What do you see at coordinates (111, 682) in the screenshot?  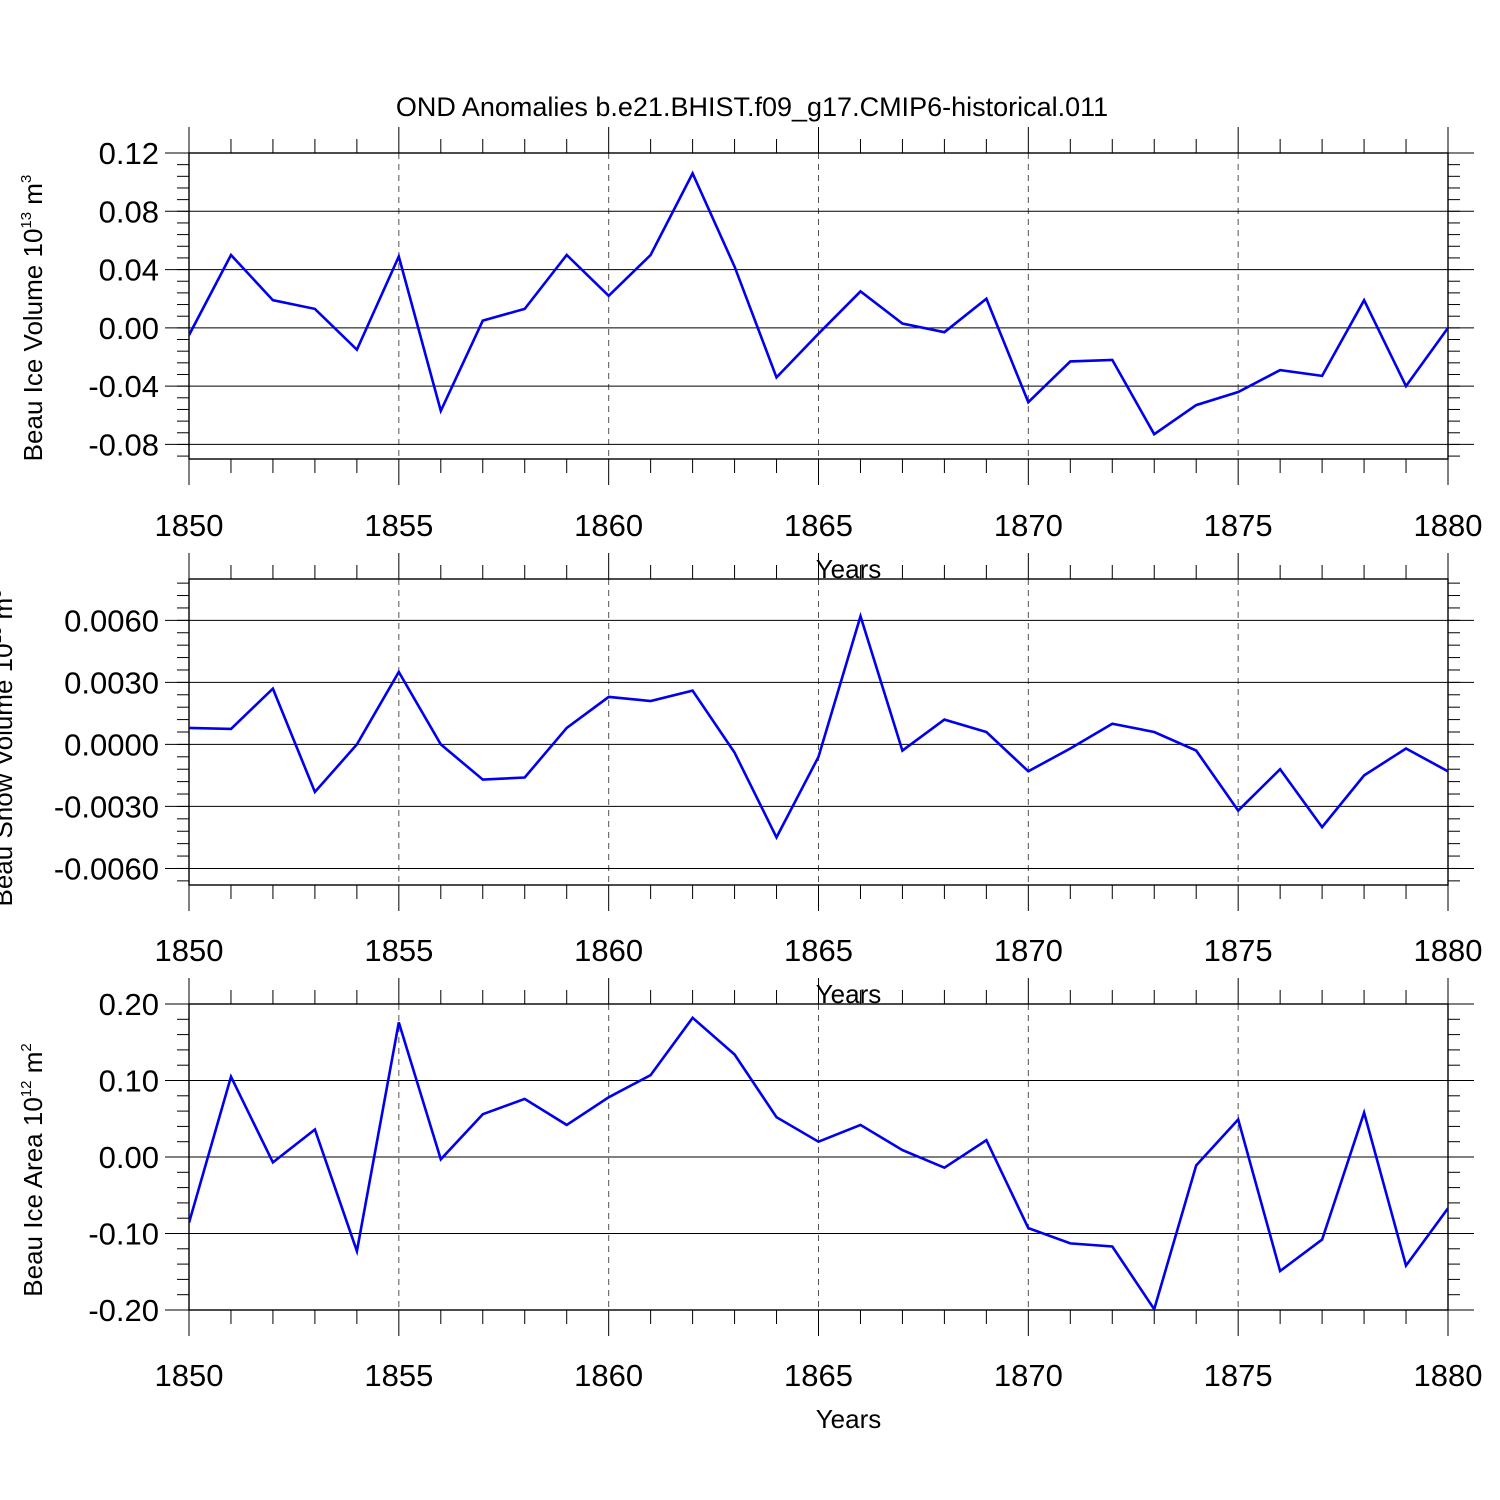 I see `y-tick-label: 0.0030` at bounding box center [111, 682].